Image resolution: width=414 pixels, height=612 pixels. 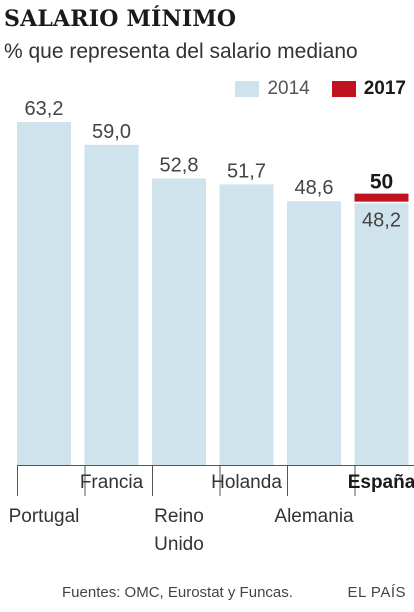 What do you see at coordinates (376, 592) in the screenshot?
I see `brand-logo-text: EL PAÍS` at bounding box center [376, 592].